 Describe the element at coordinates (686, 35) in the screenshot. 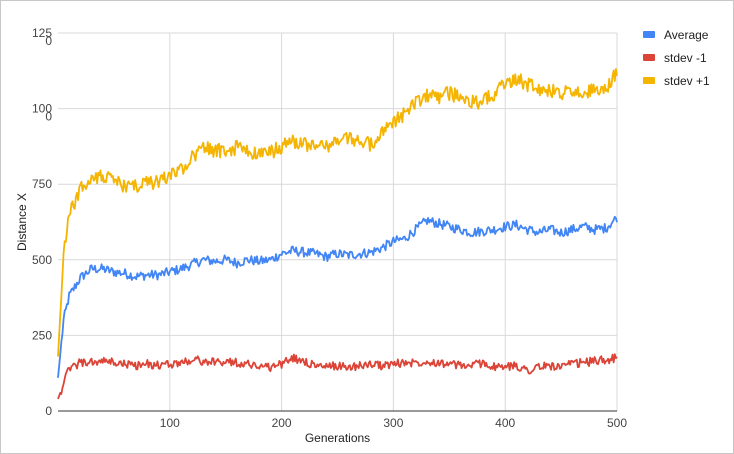

I see `legend-label: Average` at that location.